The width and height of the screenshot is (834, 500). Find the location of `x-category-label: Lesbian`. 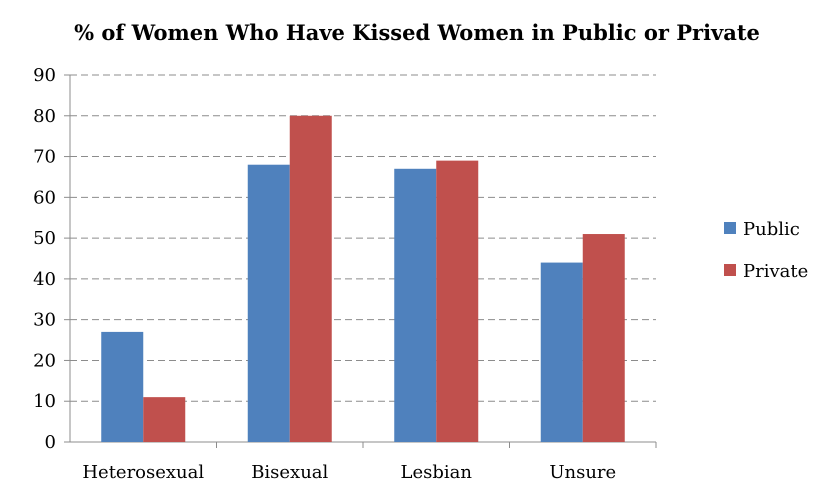

x-category-label: Lesbian is located at coordinates (437, 472).